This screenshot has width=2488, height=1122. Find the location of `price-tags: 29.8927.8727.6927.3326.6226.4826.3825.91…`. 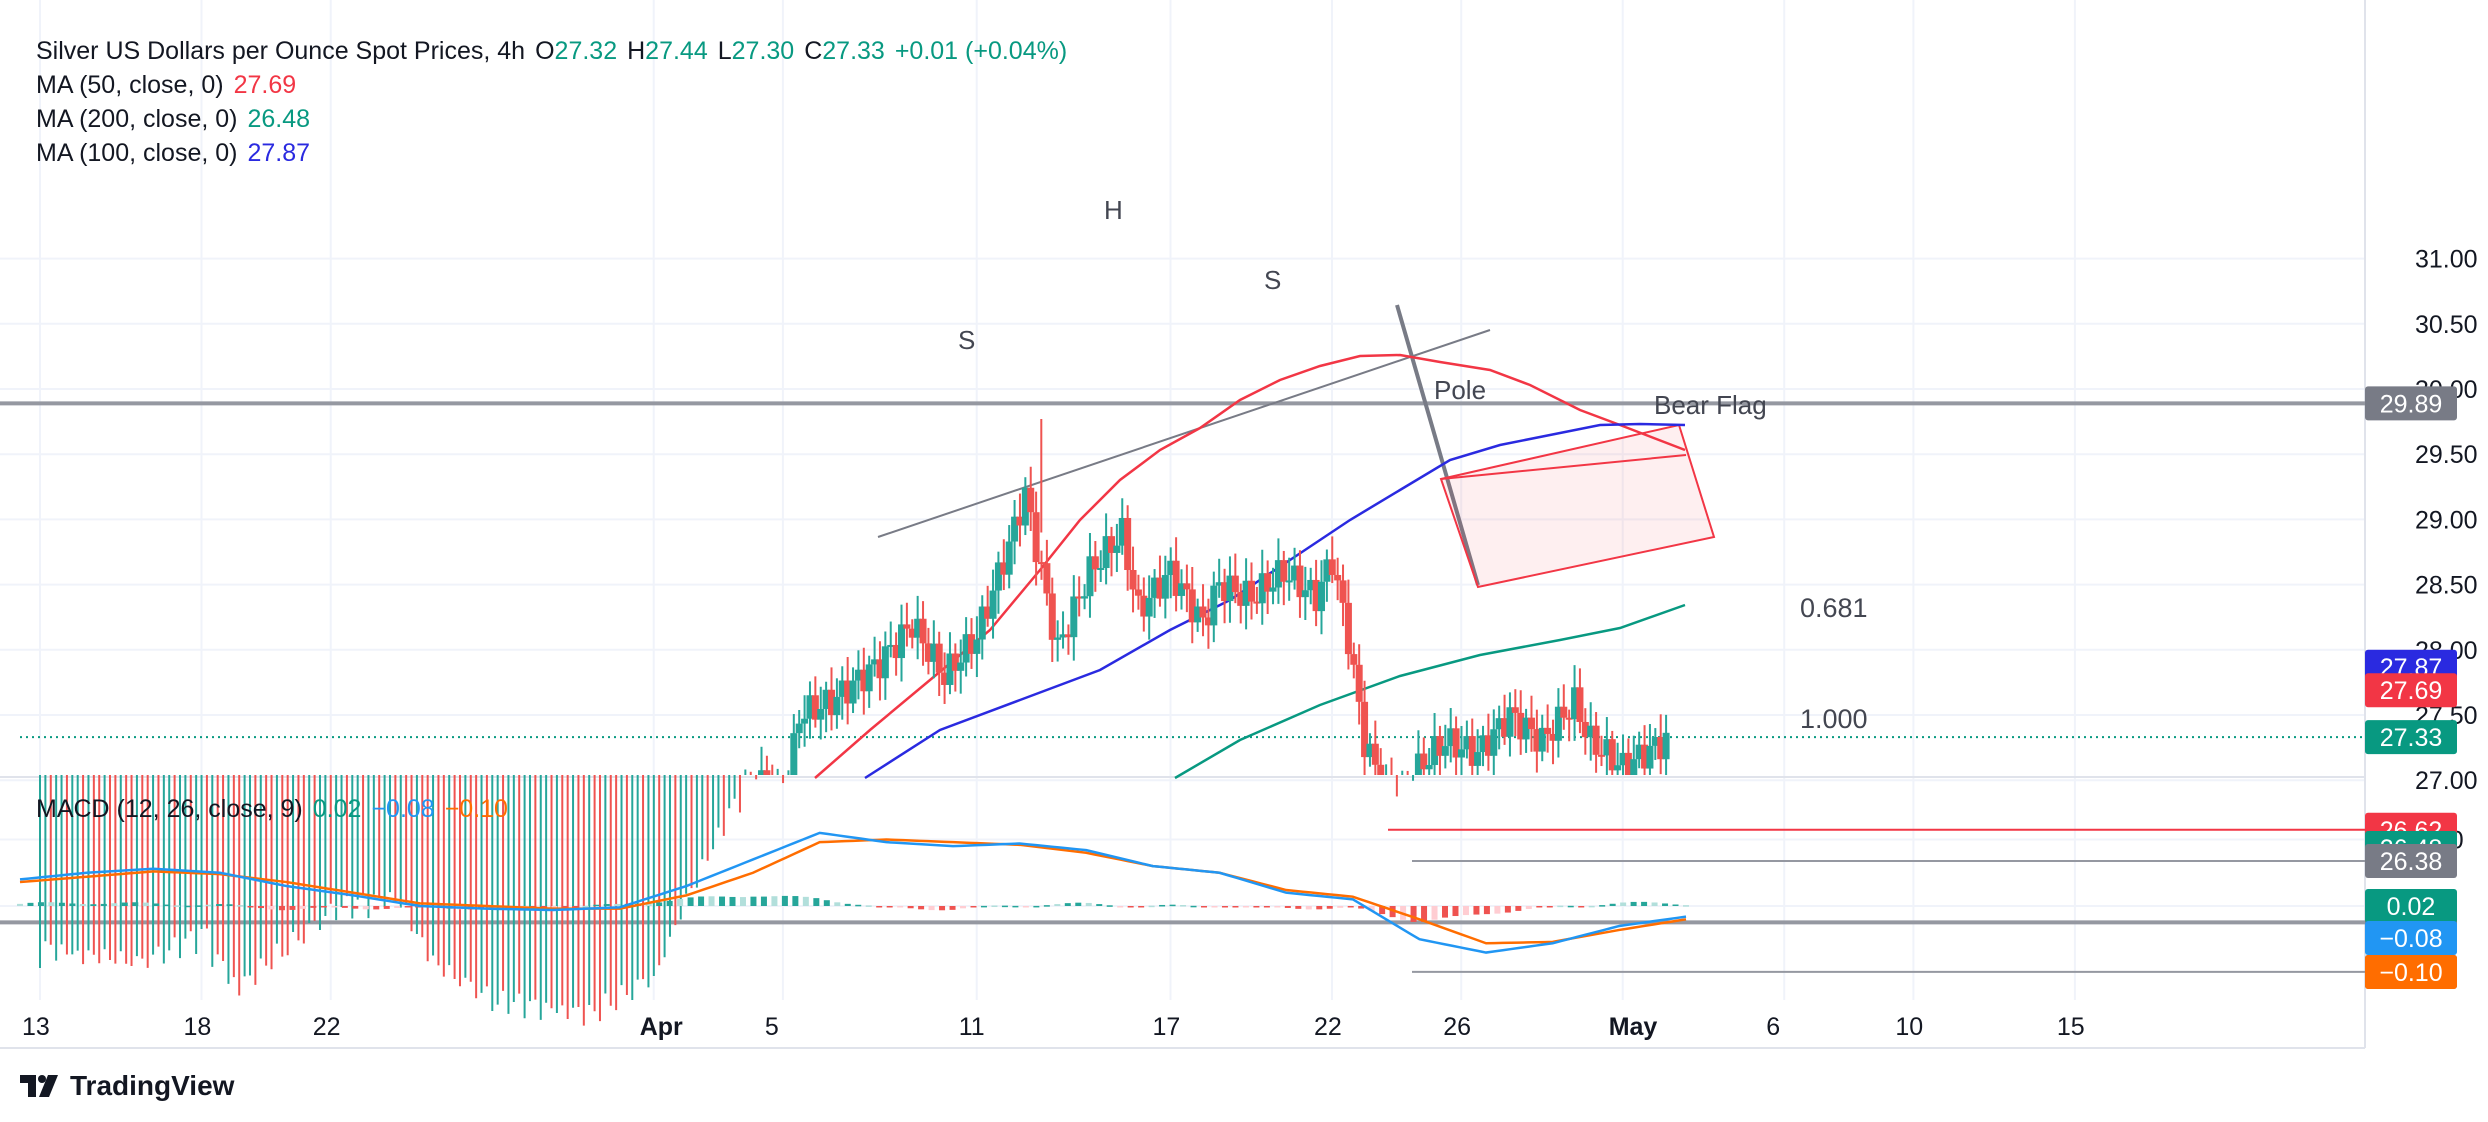

price-tags: 29.8927.8727.6927.3326.6226.4826.3825.91… is located at coordinates (2411, 687).